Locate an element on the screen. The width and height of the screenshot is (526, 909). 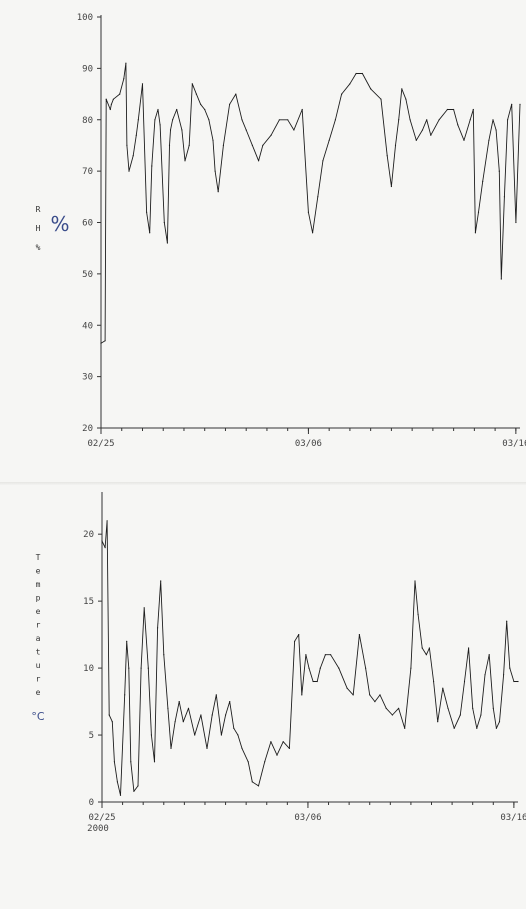
rh-y-tick-label: 50 is located at coordinates (87, 275).